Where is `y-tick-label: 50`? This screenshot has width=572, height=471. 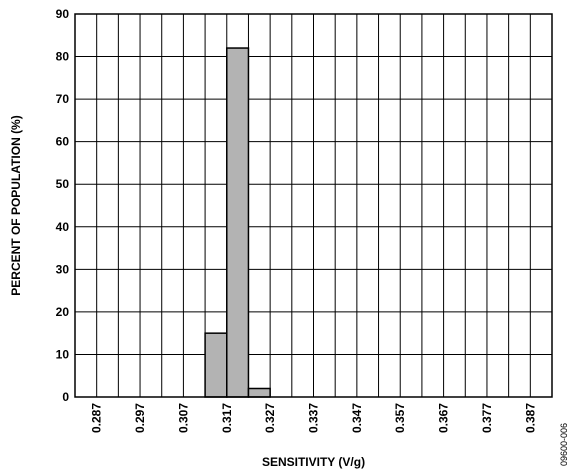 y-tick-label: 50 is located at coordinates (63, 184).